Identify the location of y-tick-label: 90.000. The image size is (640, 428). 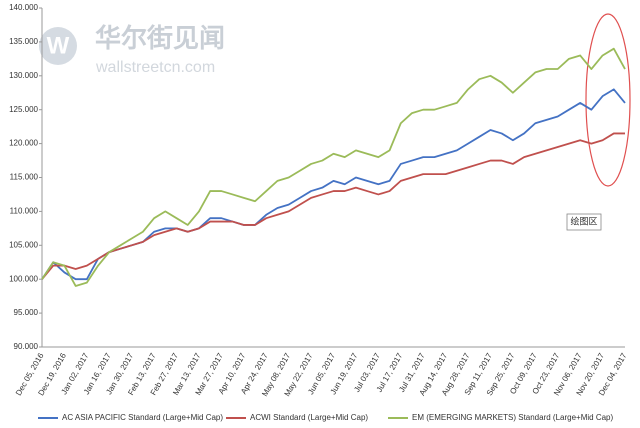
(26, 346).